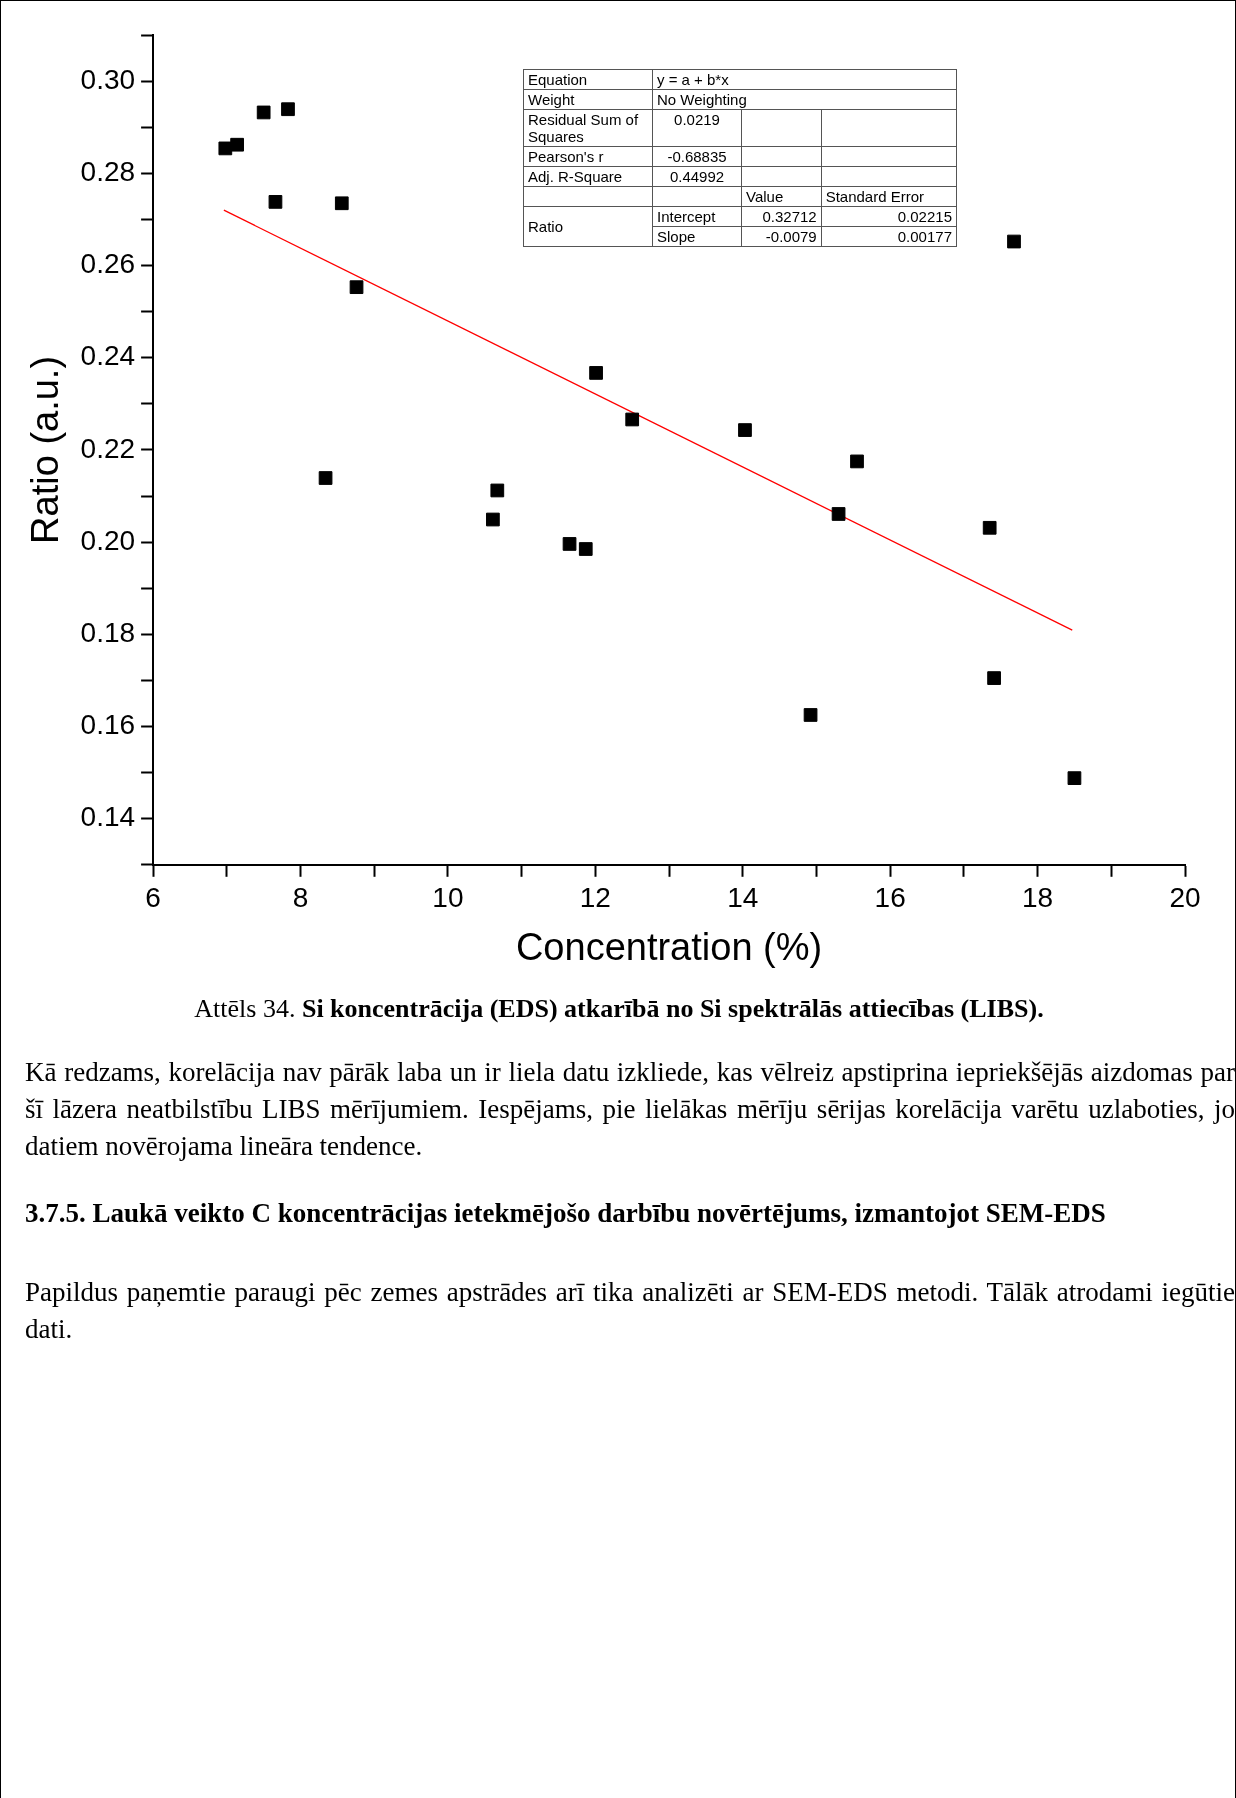 This screenshot has height=1798, width=1236. What do you see at coordinates (588, 156) in the screenshot?
I see `annotation: Pearson's r` at bounding box center [588, 156].